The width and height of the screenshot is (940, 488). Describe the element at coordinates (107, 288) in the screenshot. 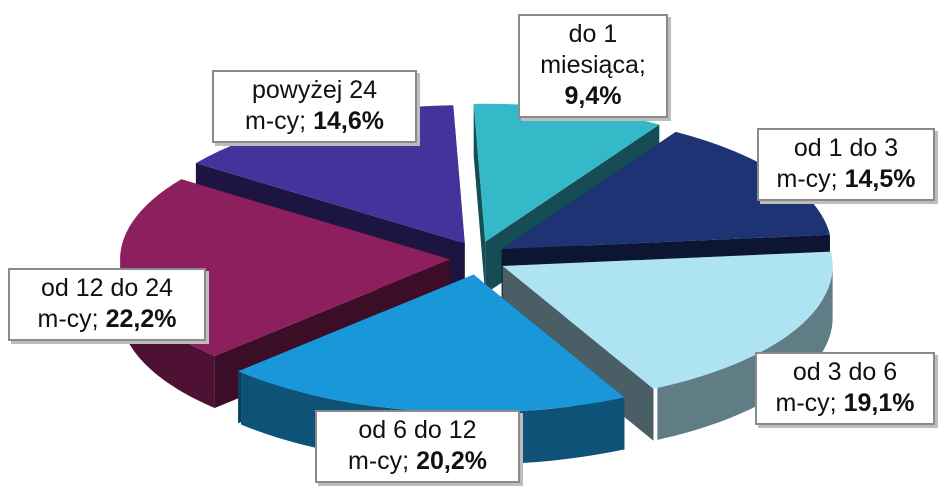

I see `label-line1: od 12 do 24` at that location.